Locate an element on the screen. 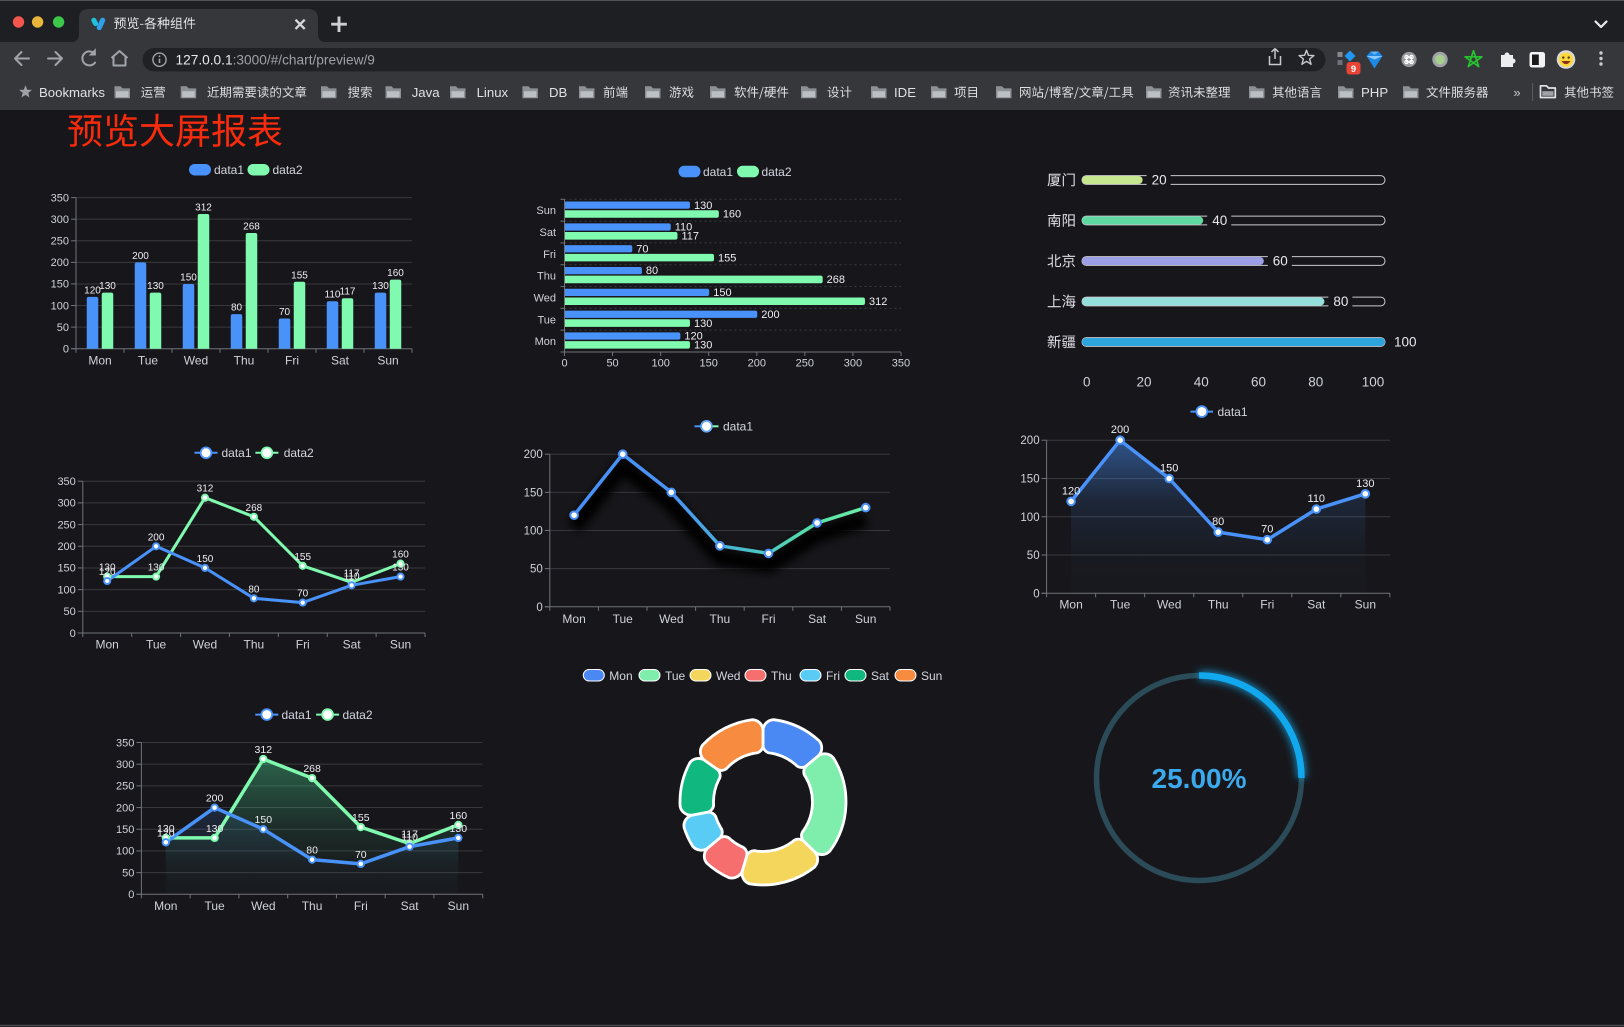 This screenshot has height=1027, width=1624. svg-text: 9 is located at coordinates (1353, 69).